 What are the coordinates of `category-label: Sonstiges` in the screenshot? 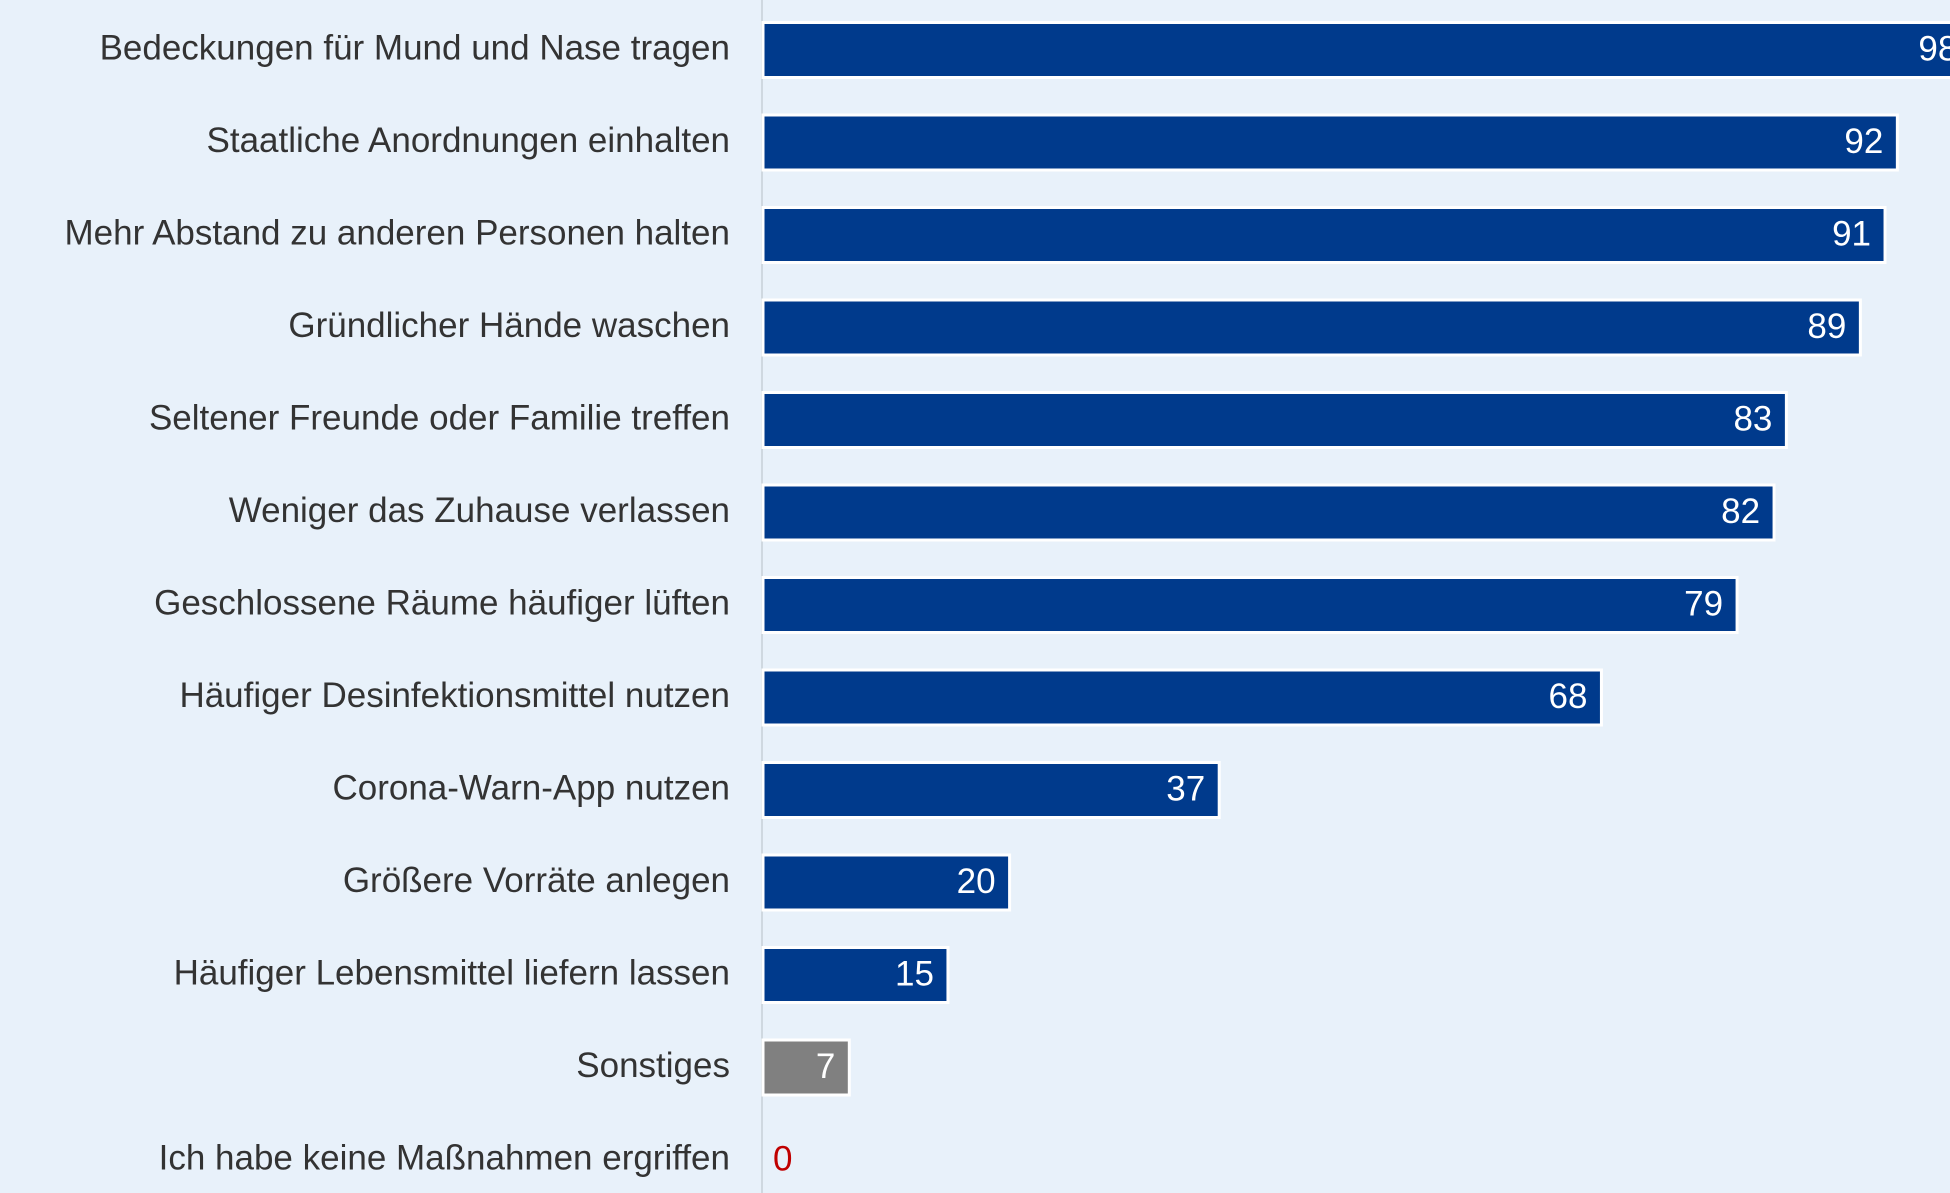 It's located at (653, 1065).